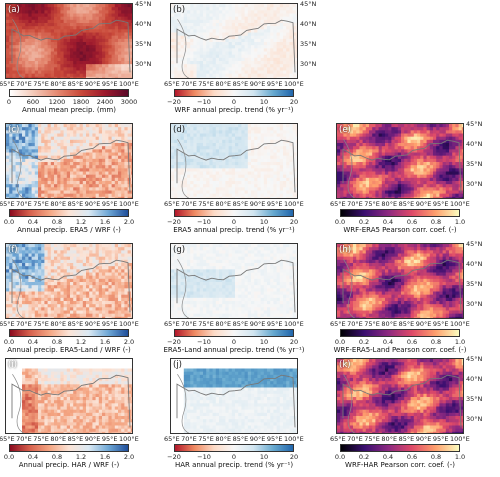  I want to click on lat-tick-label: 30°N, so click(143, 64).